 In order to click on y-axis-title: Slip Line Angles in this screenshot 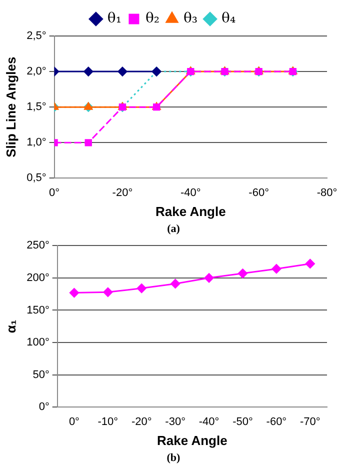, I will do `click(10, 107)`.